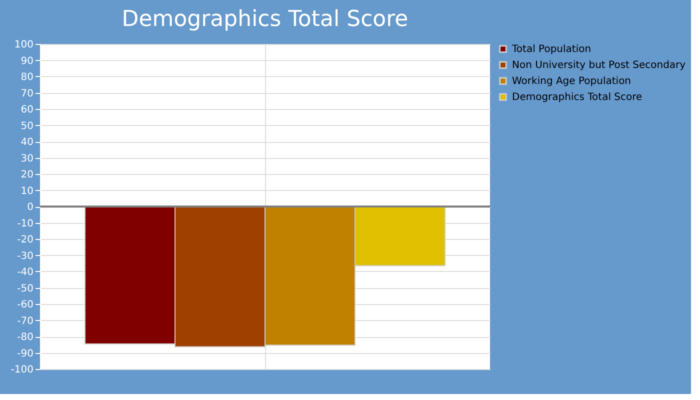 Image resolution: width=700 pixels, height=400 pixels. Describe the element at coordinates (27, 175) in the screenshot. I see `y-tick-label: 20` at that location.